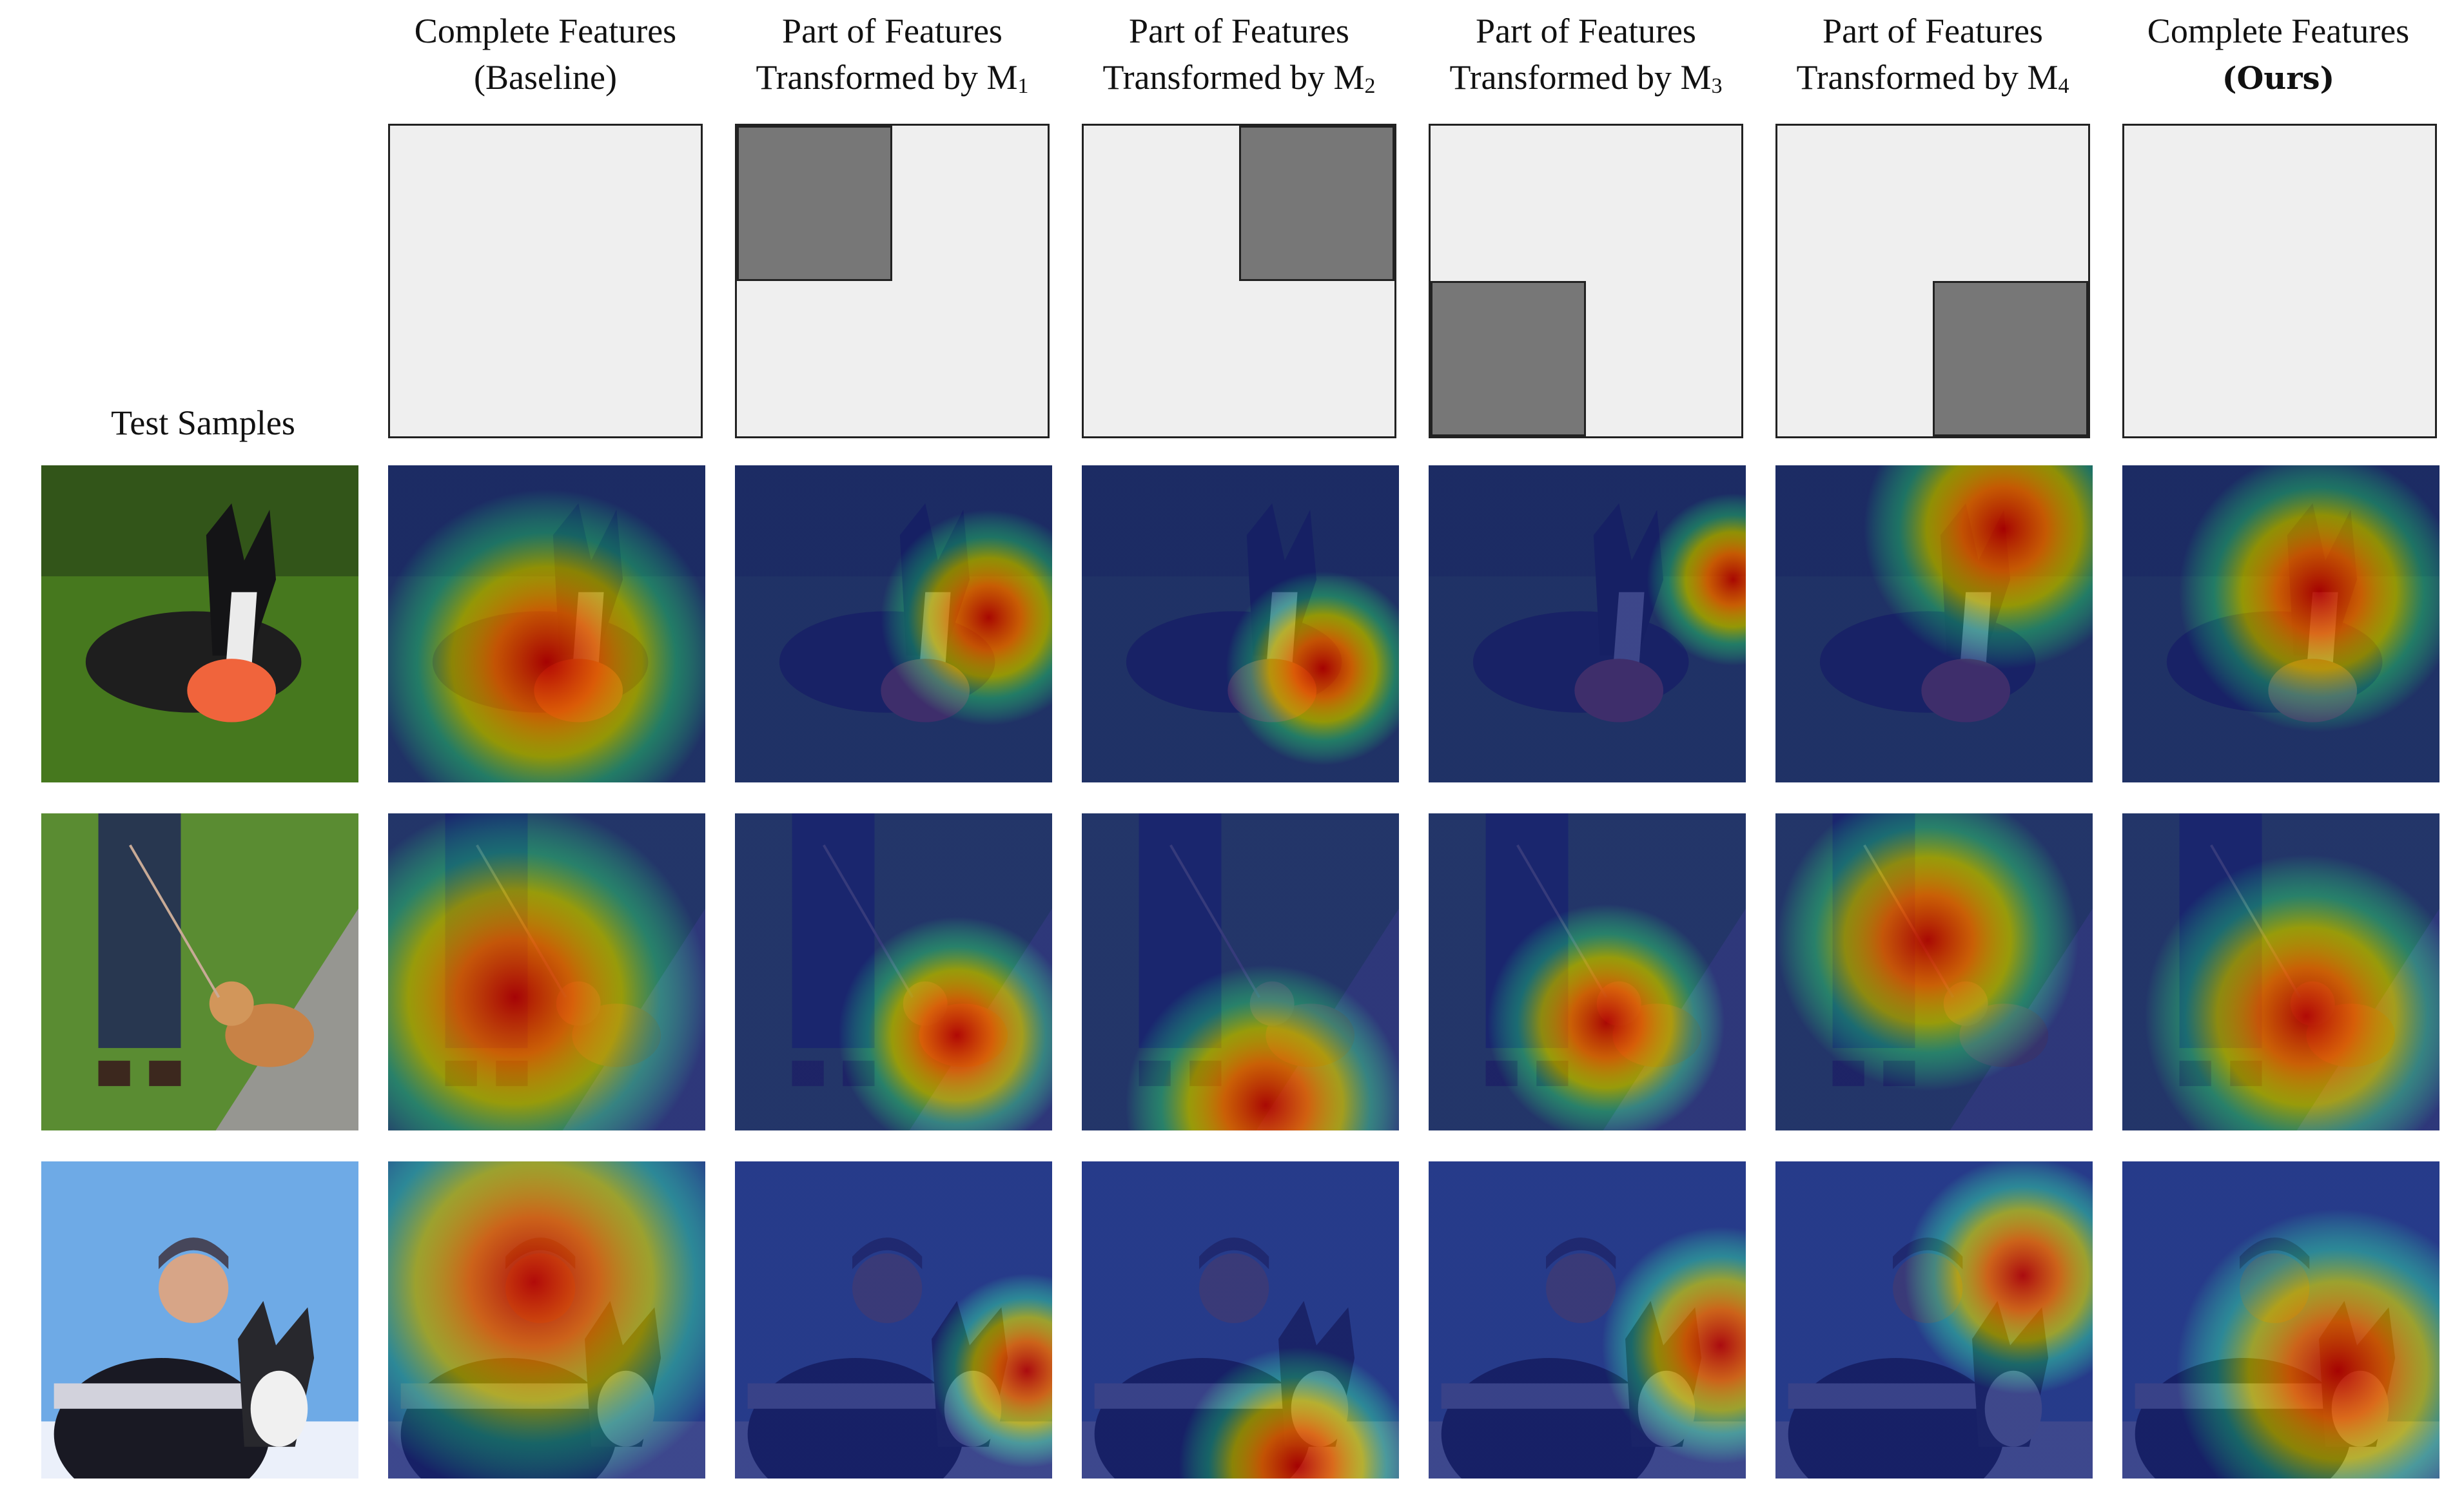 This screenshot has width=2464, height=1503. Describe the element at coordinates (545, 281) in the screenshot. I see `mask-complete-baseline` at that location.